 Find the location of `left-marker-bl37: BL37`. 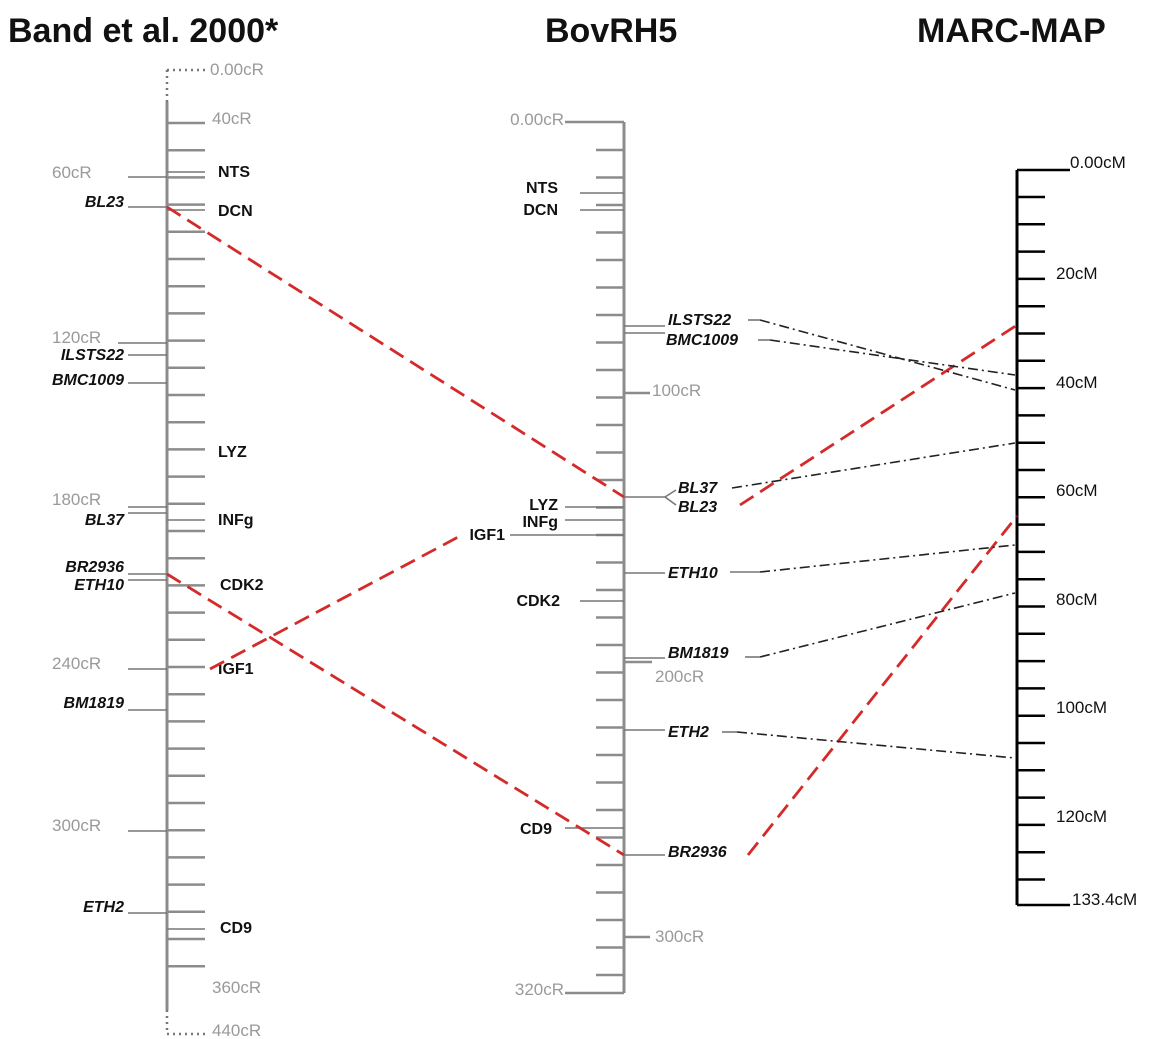

left-marker-bl37: BL37 is located at coordinates (105, 520).